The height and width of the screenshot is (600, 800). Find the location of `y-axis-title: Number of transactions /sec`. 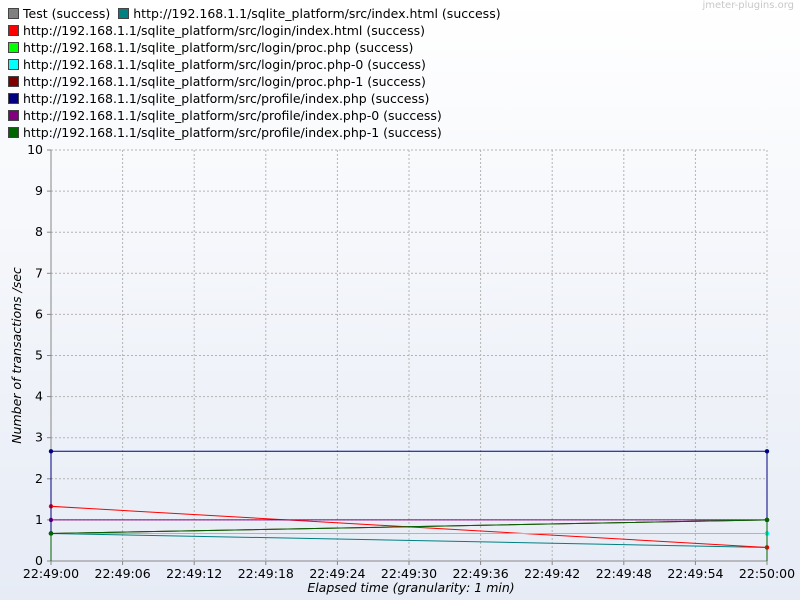

y-axis-title: Number of transactions /sec is located at coordinates (16, 355).